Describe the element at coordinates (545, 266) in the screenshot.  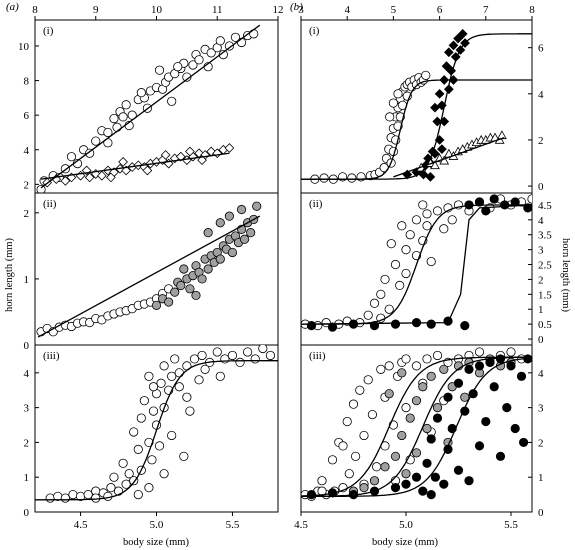
I see `y-tick-label: 2.5` at that location.